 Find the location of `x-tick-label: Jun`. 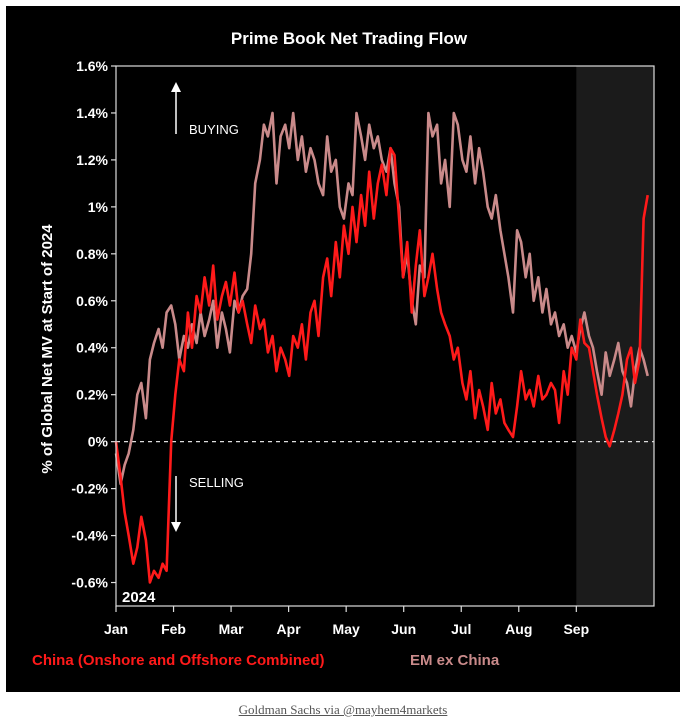

x-tick-label: Jun is located at coordinates (403, 629).